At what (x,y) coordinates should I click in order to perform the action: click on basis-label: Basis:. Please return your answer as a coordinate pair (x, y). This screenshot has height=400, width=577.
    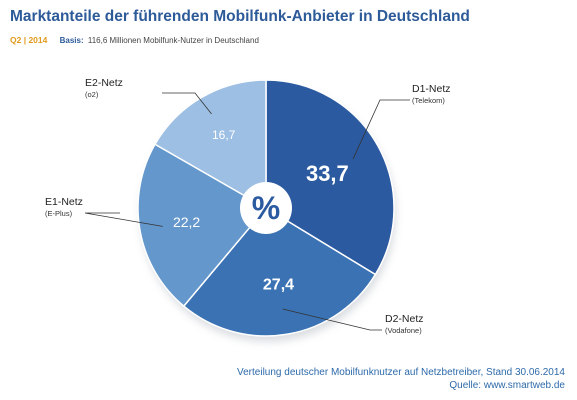
    Looking at the image, I should click on (71, 40).